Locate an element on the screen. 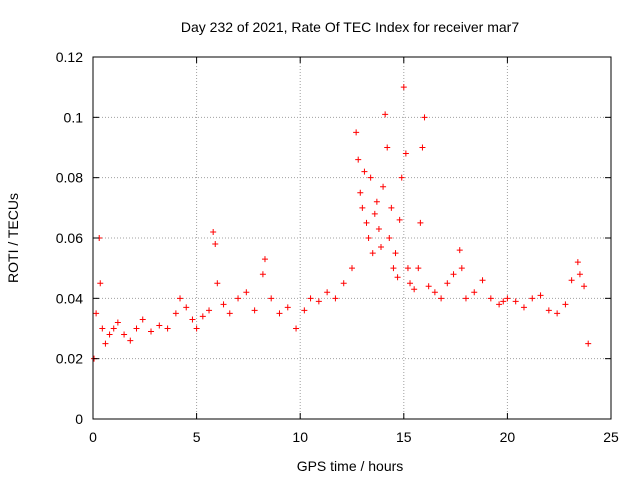 This screenshot has height=480, width=640. y-tick-label: 0.04 is located at coordinates (69, 298).